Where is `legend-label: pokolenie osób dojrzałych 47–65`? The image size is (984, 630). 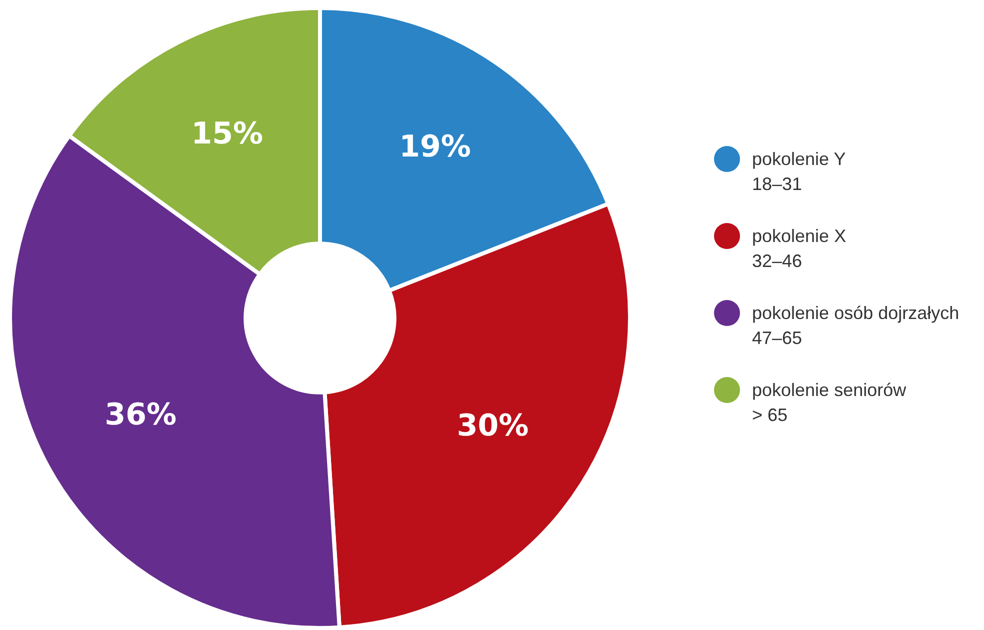 legend-label: pokolenie osób dojrzałych 47–65 is located at coordinates (856, 326).